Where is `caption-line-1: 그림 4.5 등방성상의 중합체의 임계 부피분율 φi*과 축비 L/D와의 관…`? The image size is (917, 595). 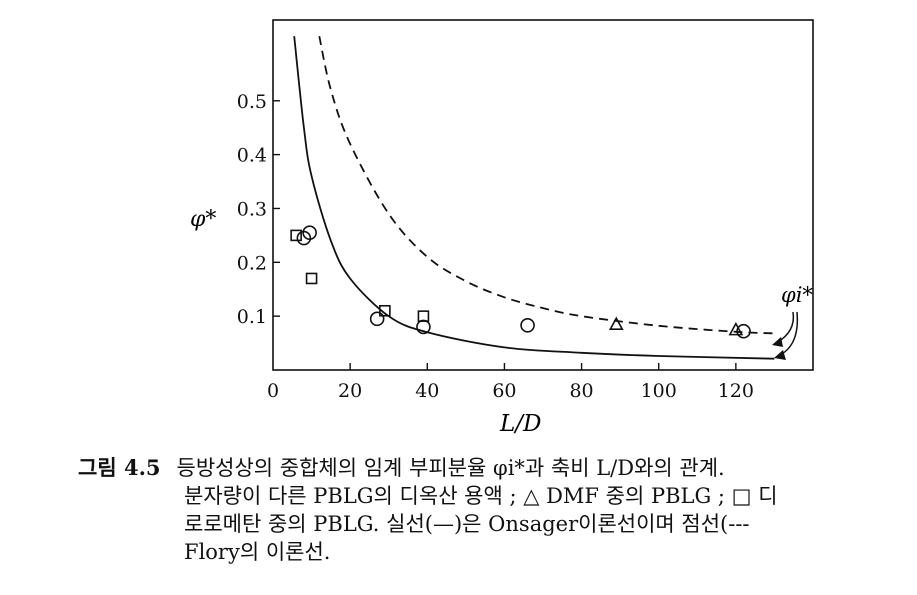
caption-line-1: 그림 4.5 등방성상의 중합체의 임계 부피분율 φi*과 축비 L/D와의 관… is located at coordinates (497, 468).